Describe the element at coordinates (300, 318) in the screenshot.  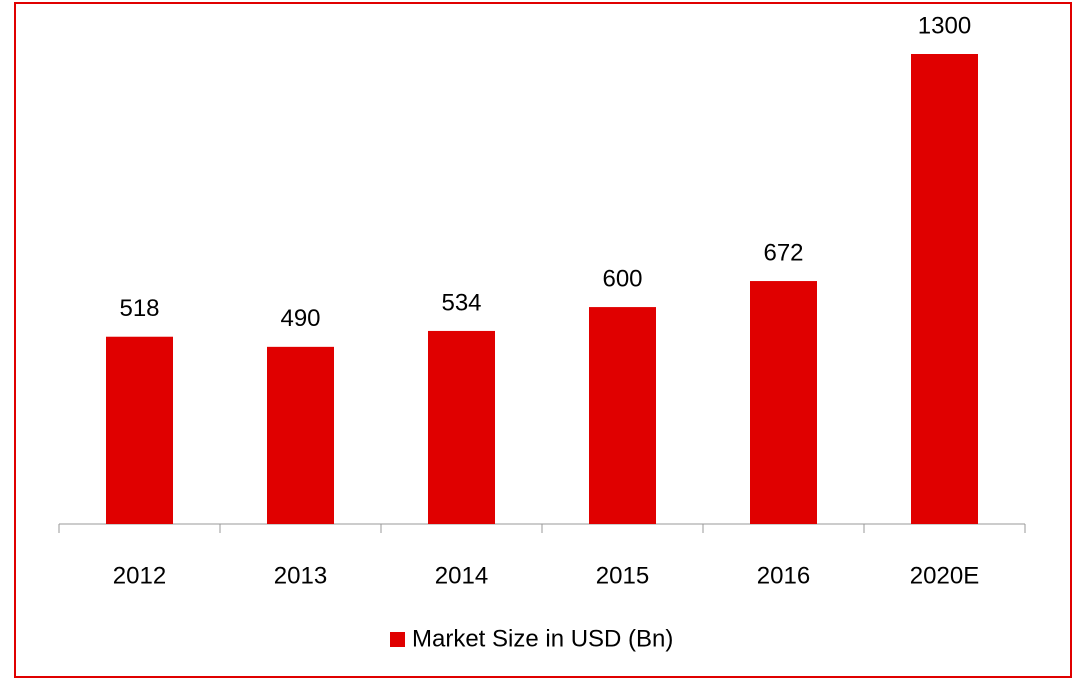
I see `data-label: 490` at that location.